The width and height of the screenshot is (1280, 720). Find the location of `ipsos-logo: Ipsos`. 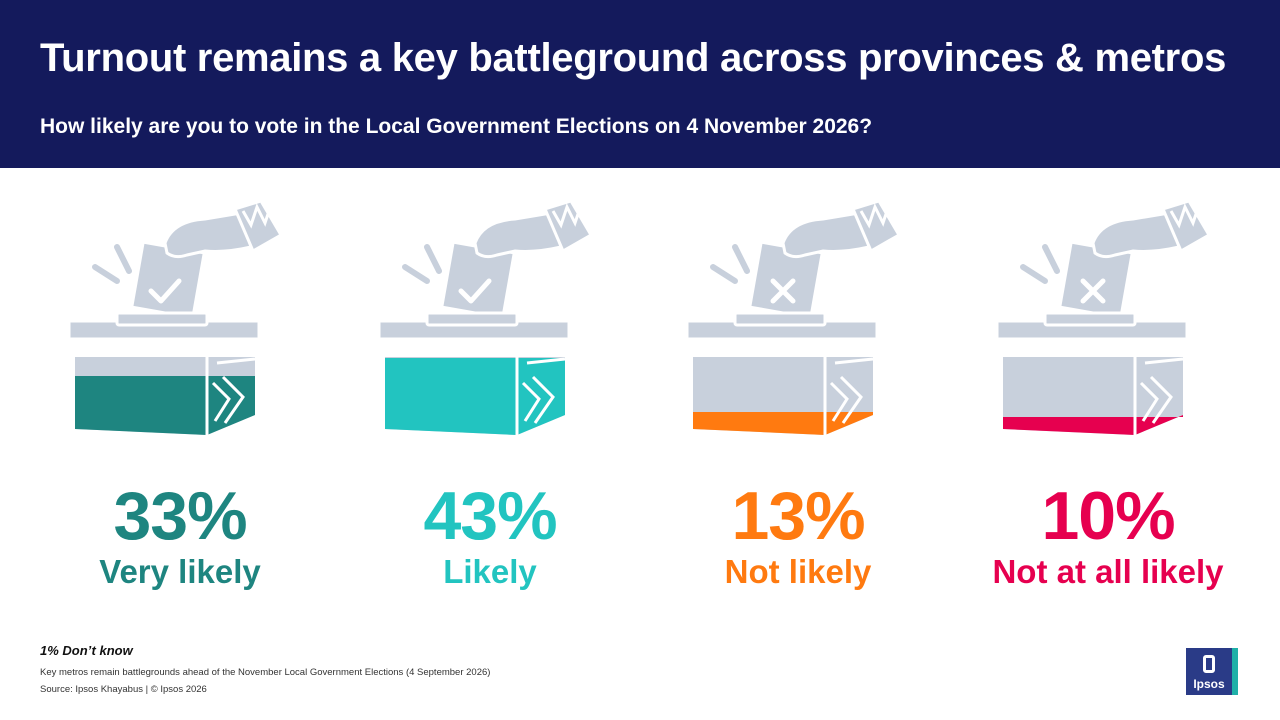

ipsos-logo: Ipsos is located at coordinates (1212, 671).